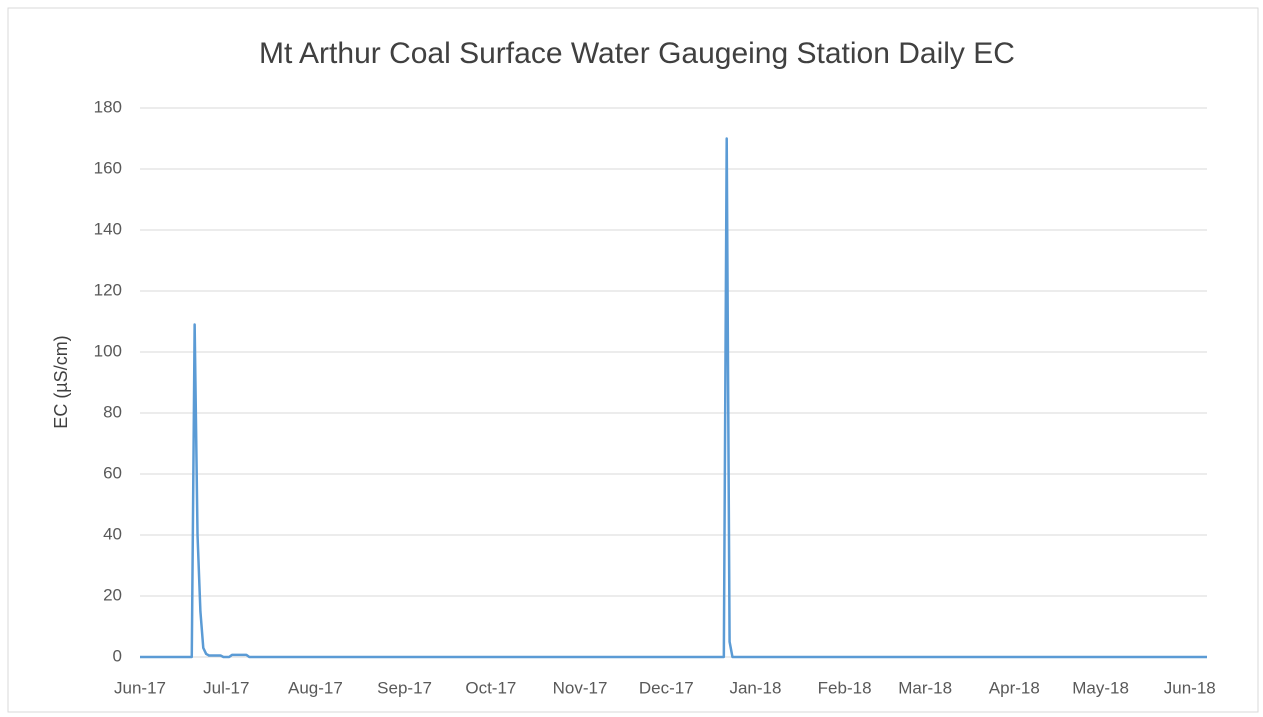 The width and height of the screenshot is (1263, 717). Describe the element at coordinates (666, 687) in the screenshot. I see `x-tick-label: Dec-17` at that location.